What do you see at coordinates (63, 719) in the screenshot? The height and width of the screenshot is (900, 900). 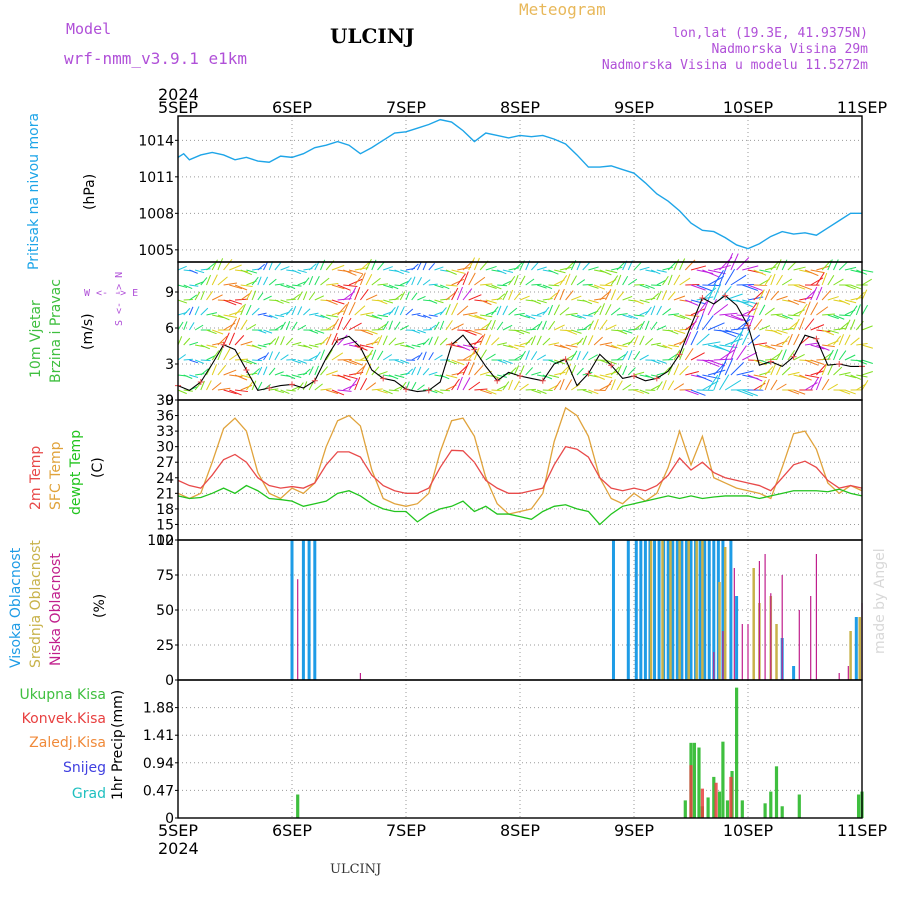 I see `legend-conv-rain: Konvek.Kisa` at bounding box center [63, 719].